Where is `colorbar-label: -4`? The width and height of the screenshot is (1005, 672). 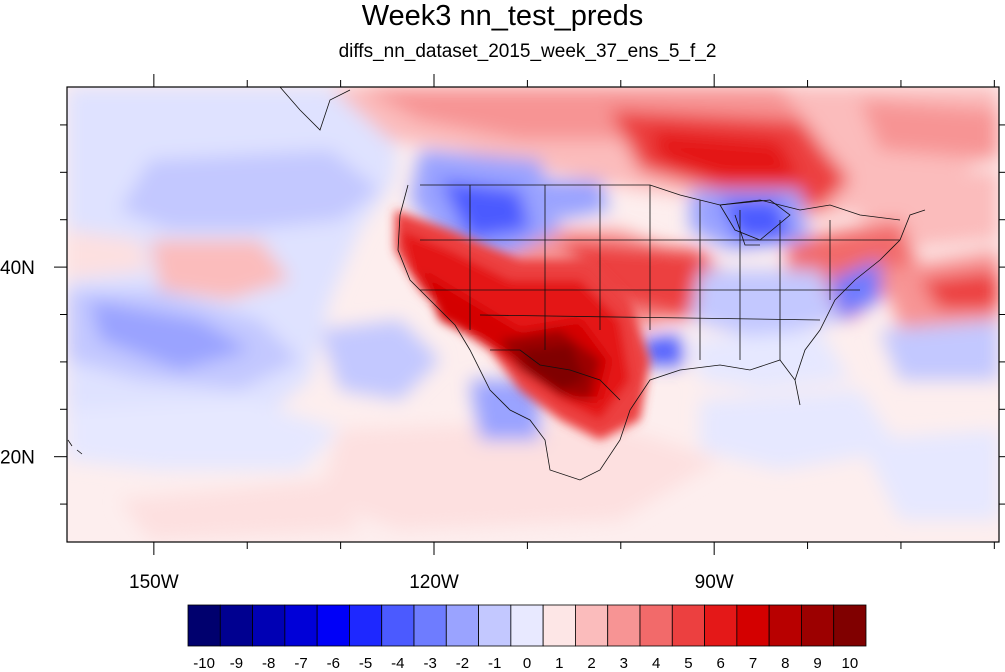 colorbar-label: -4 is located at coordinates (397, 663).